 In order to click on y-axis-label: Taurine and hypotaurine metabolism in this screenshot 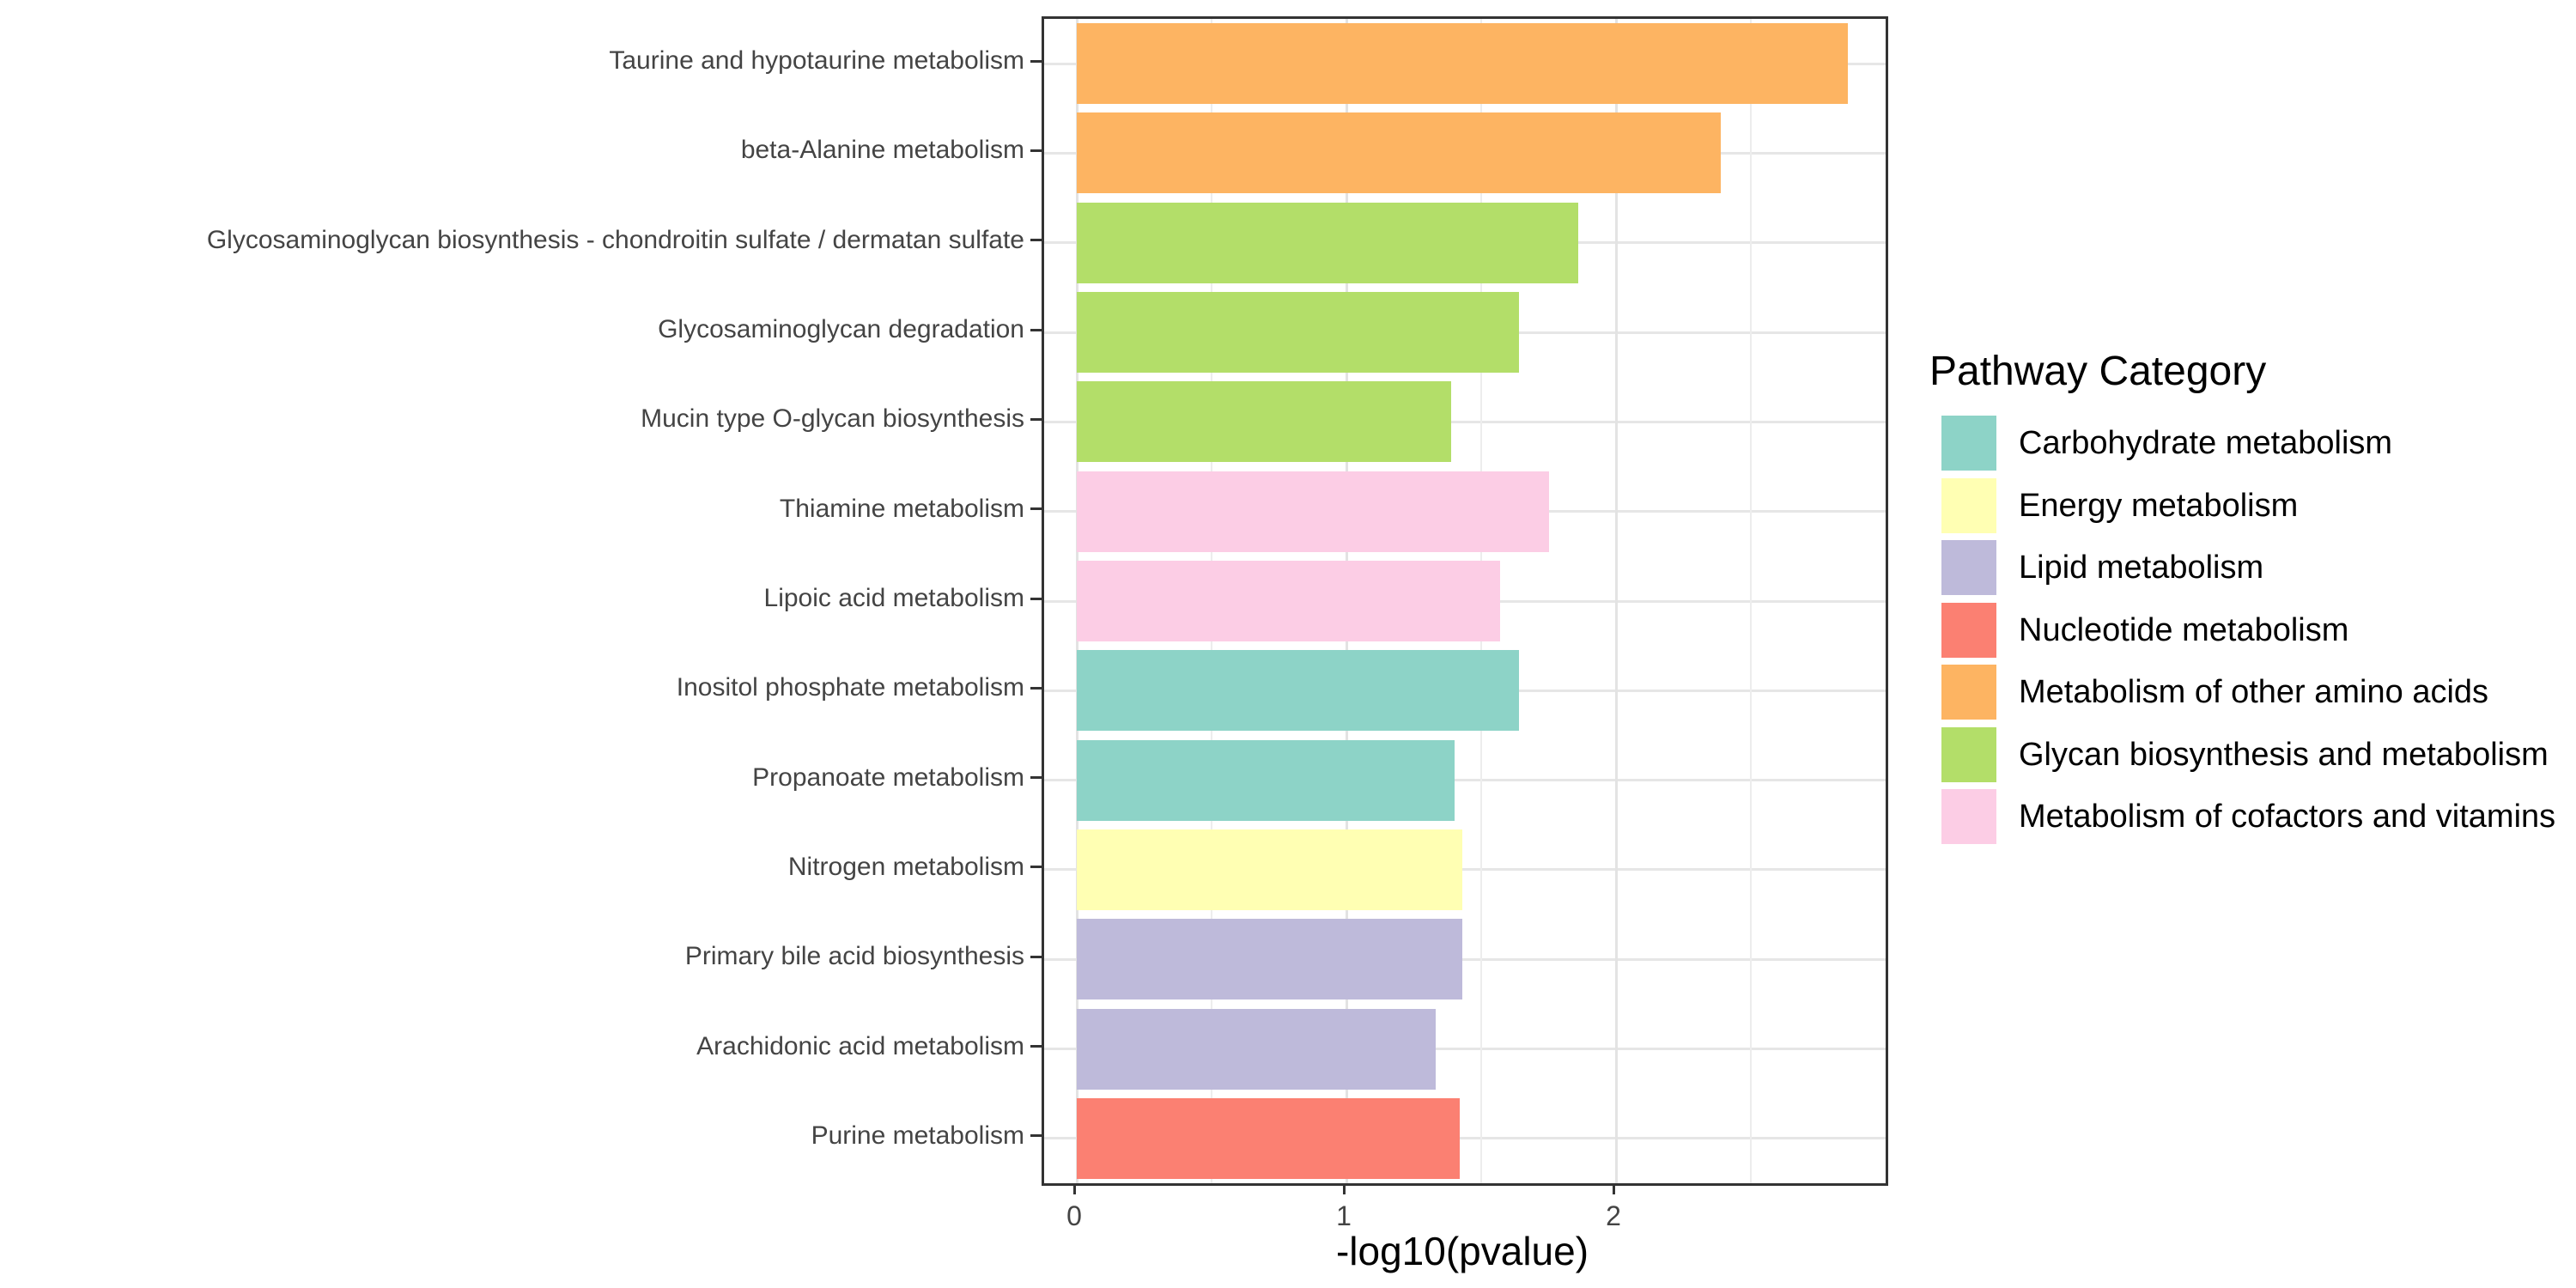, I will do `click(817, 61)`.